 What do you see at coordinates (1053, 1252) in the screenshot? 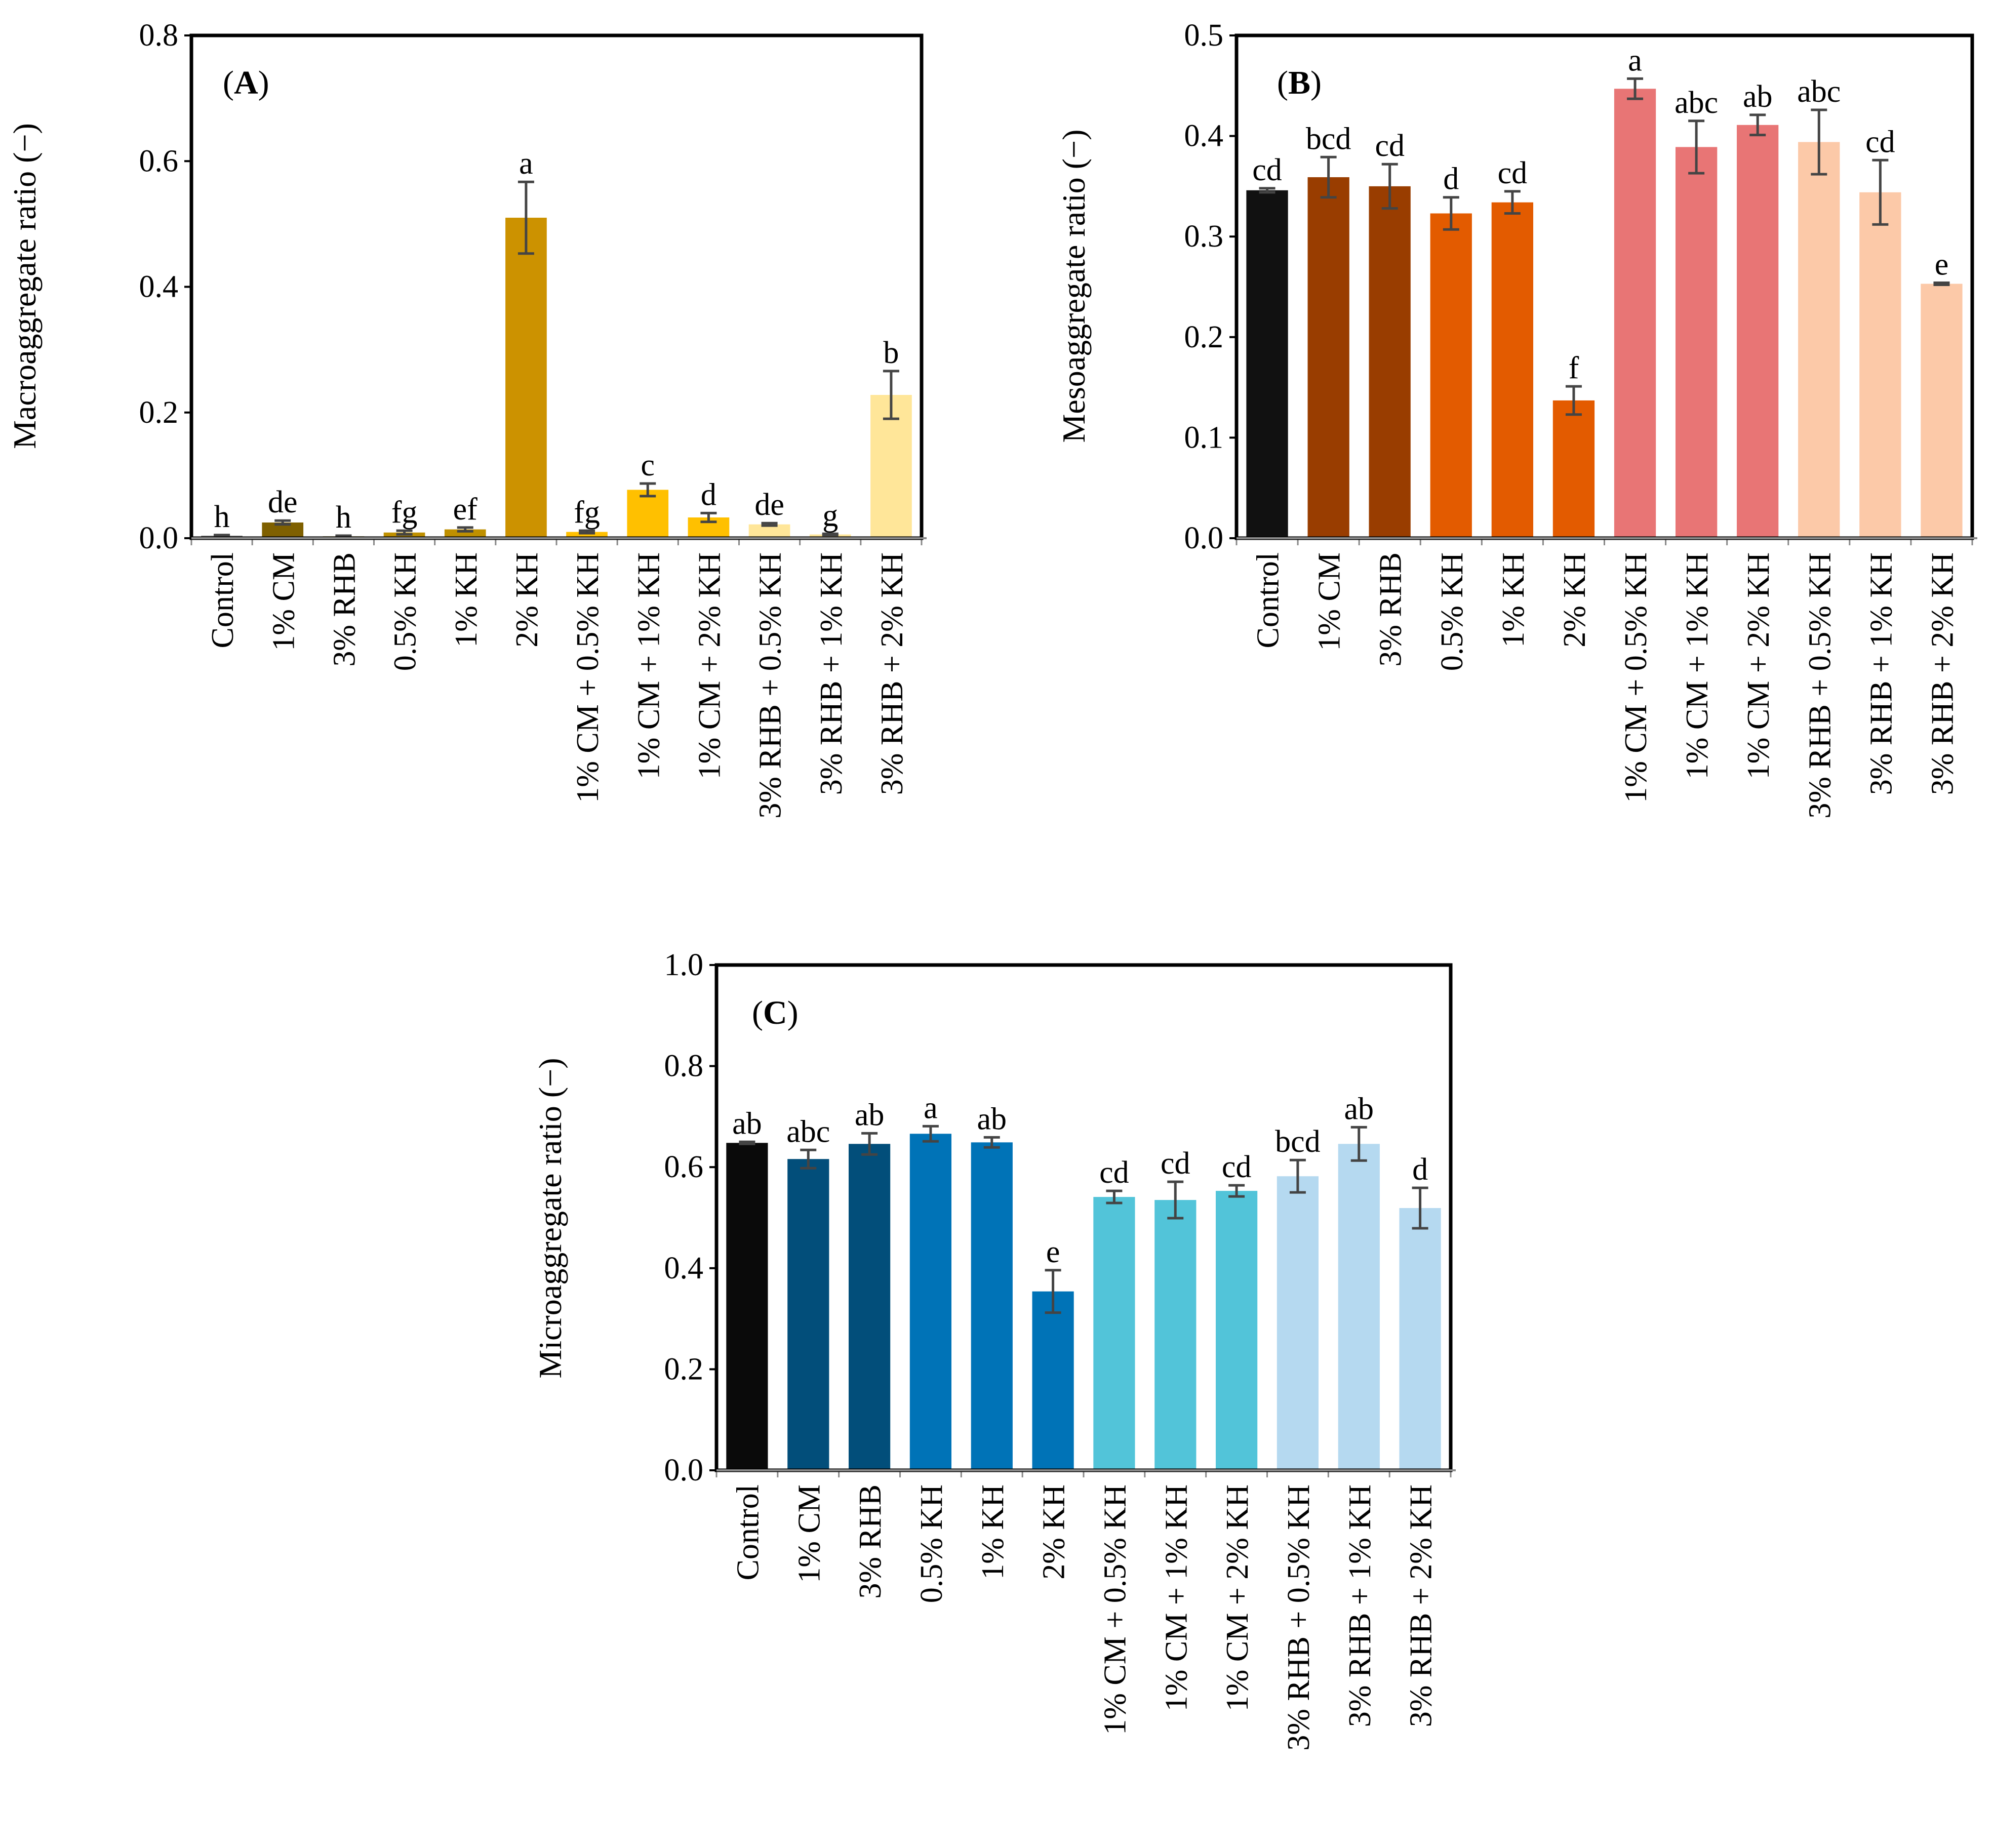
I see `panel-c-significance-letter-6: e` at bounding box center [1053, 1252].